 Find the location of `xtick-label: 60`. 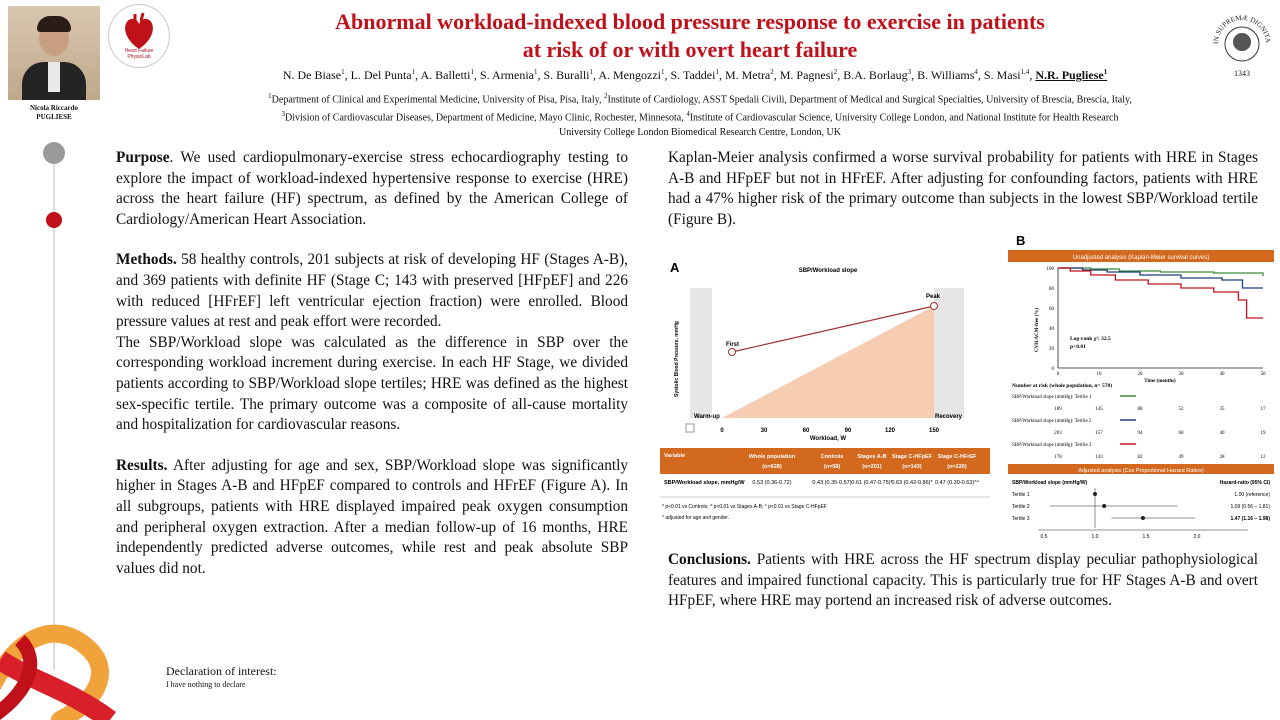

xtick-label: 60 is located at coordinates (806, 431).